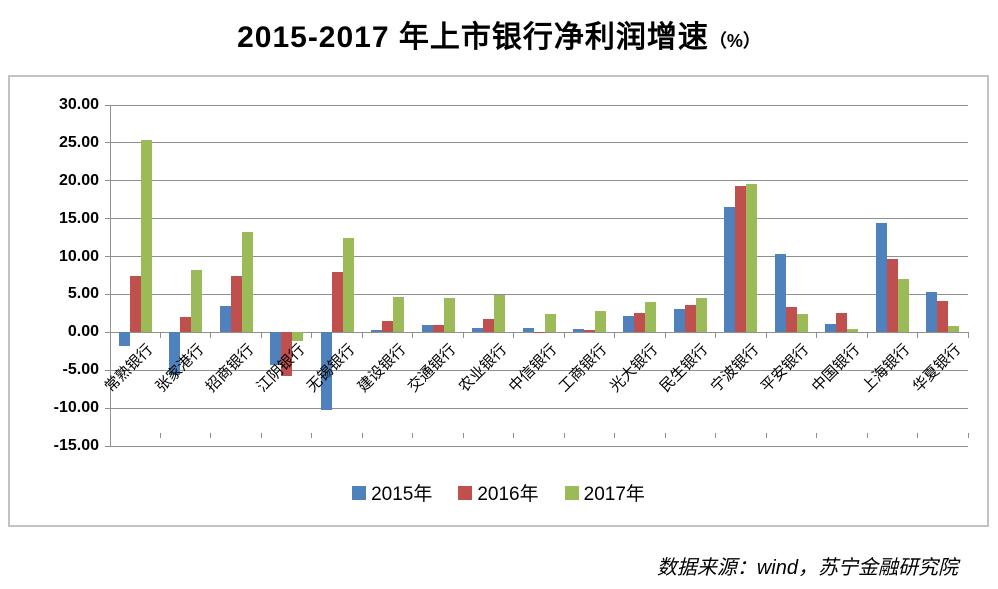 Image resolution: width=998 pixels, height=589 pixels. I want to click on bar-s1-c0, so click(135, 304).